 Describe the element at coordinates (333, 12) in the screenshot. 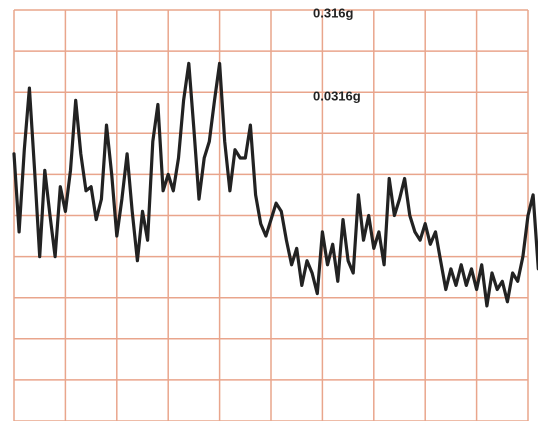

I see `annotation: 0.316g` at that location.